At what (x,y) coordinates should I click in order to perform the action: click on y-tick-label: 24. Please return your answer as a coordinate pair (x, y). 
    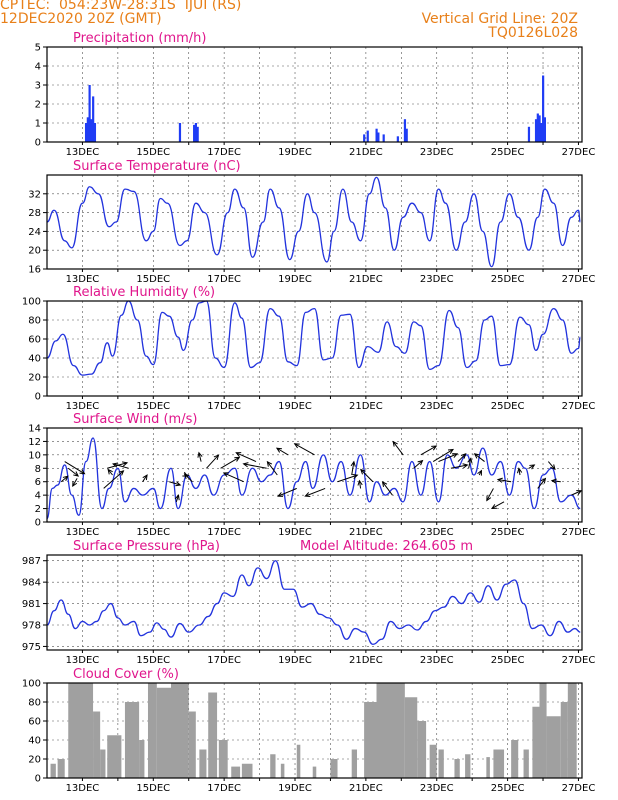
    Looking at the image, I should click on (34, 232).